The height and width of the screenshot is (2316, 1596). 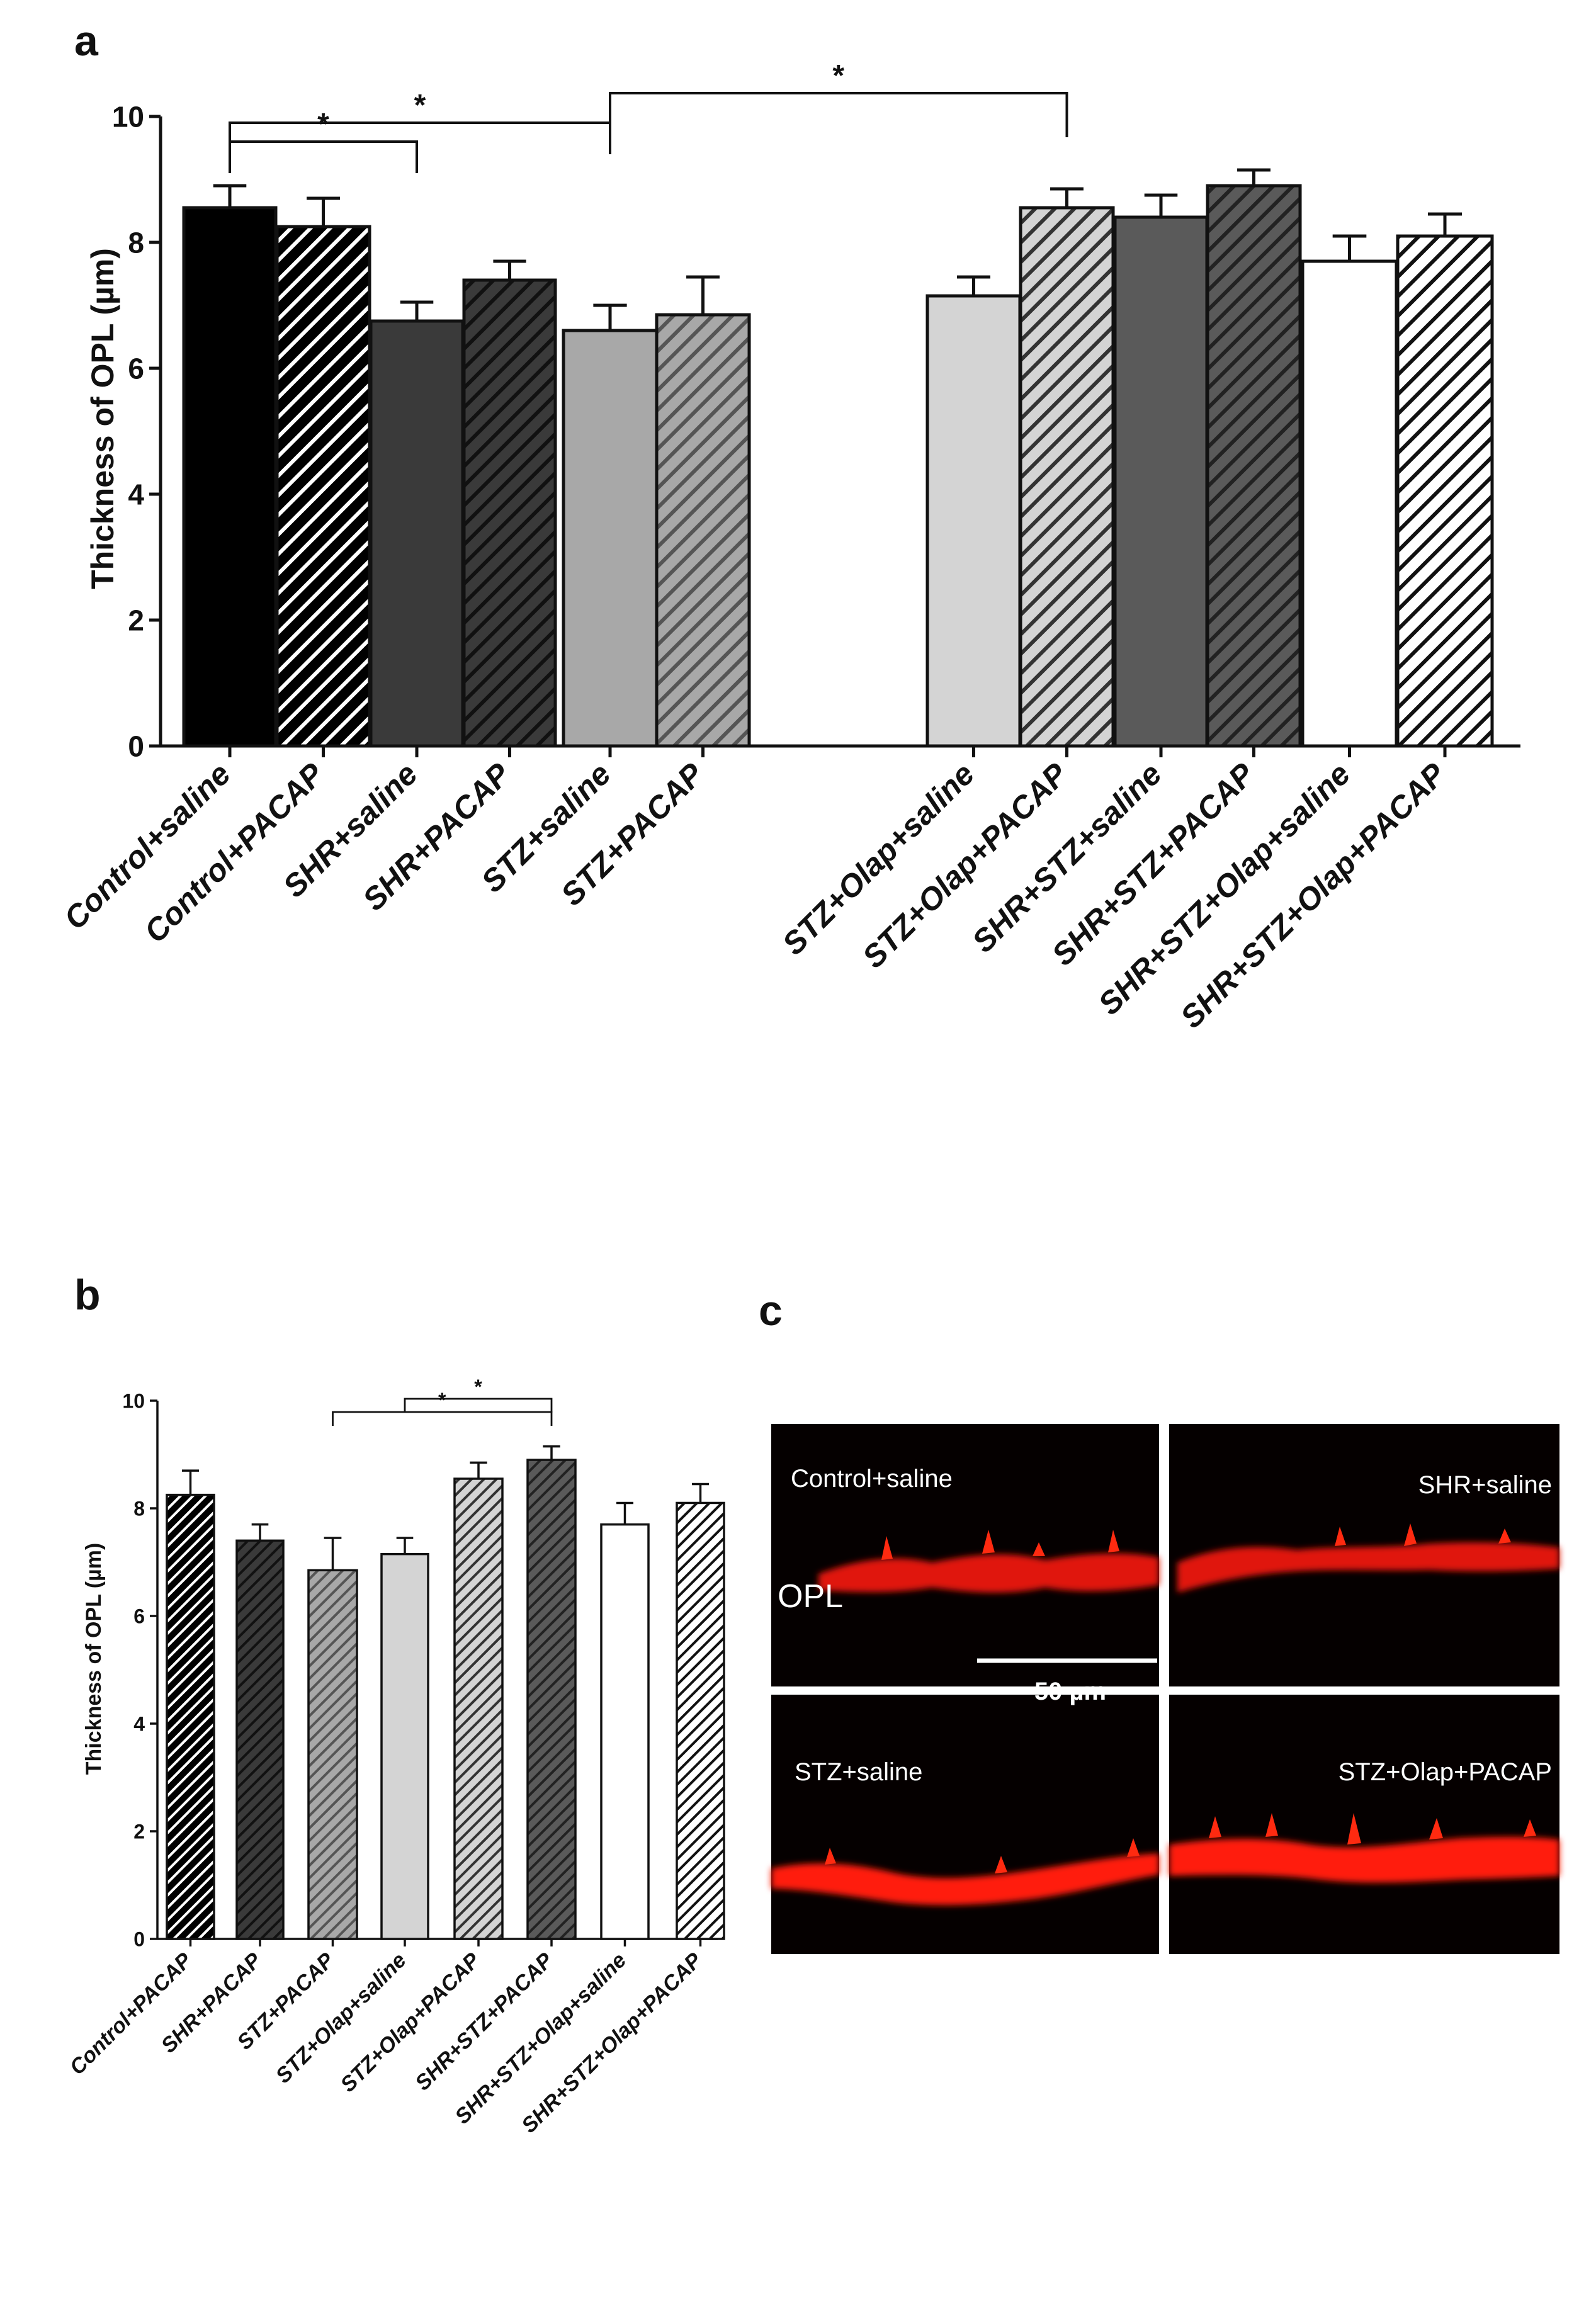 I want to click on b-y-tick-label: 6, so click(x=139, y=1616).